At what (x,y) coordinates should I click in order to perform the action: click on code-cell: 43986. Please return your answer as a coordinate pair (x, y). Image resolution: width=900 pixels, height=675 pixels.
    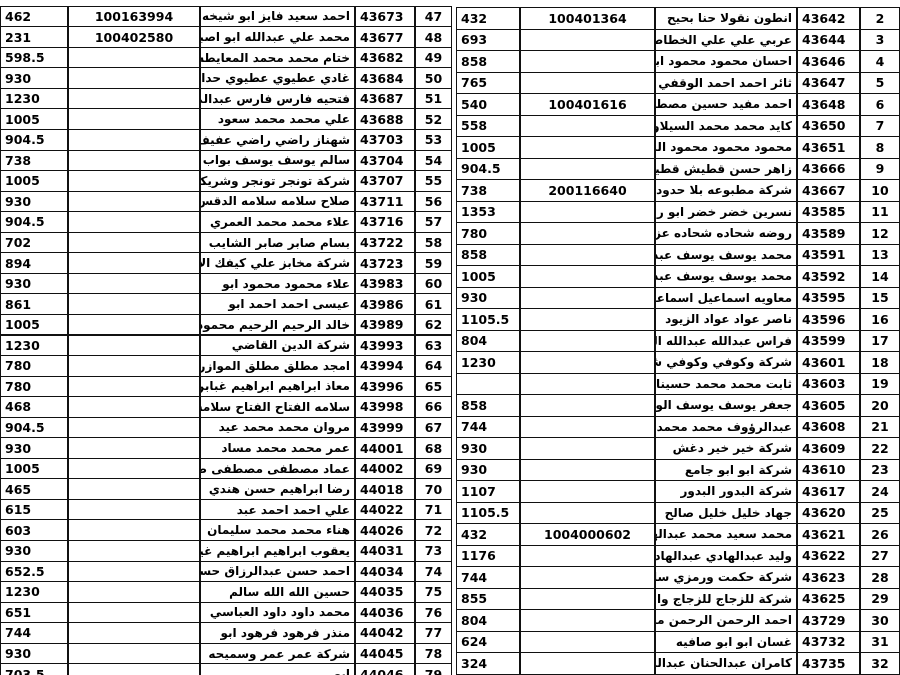
    Looking at the image, I should click on (385, 304).